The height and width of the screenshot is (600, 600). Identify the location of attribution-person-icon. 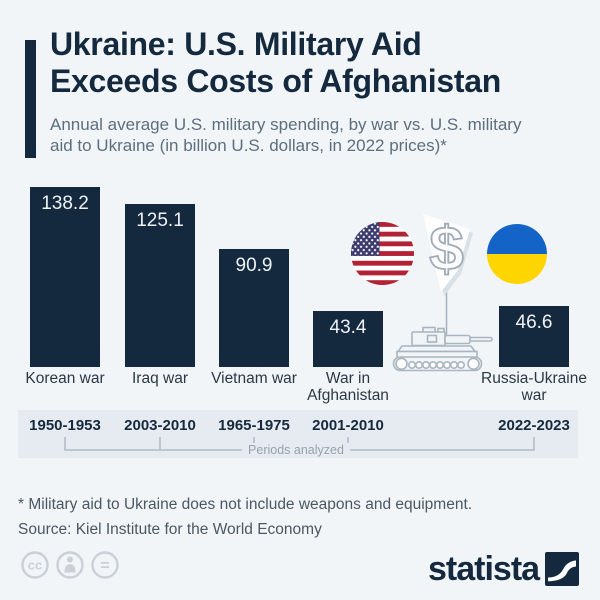
(70, 565).